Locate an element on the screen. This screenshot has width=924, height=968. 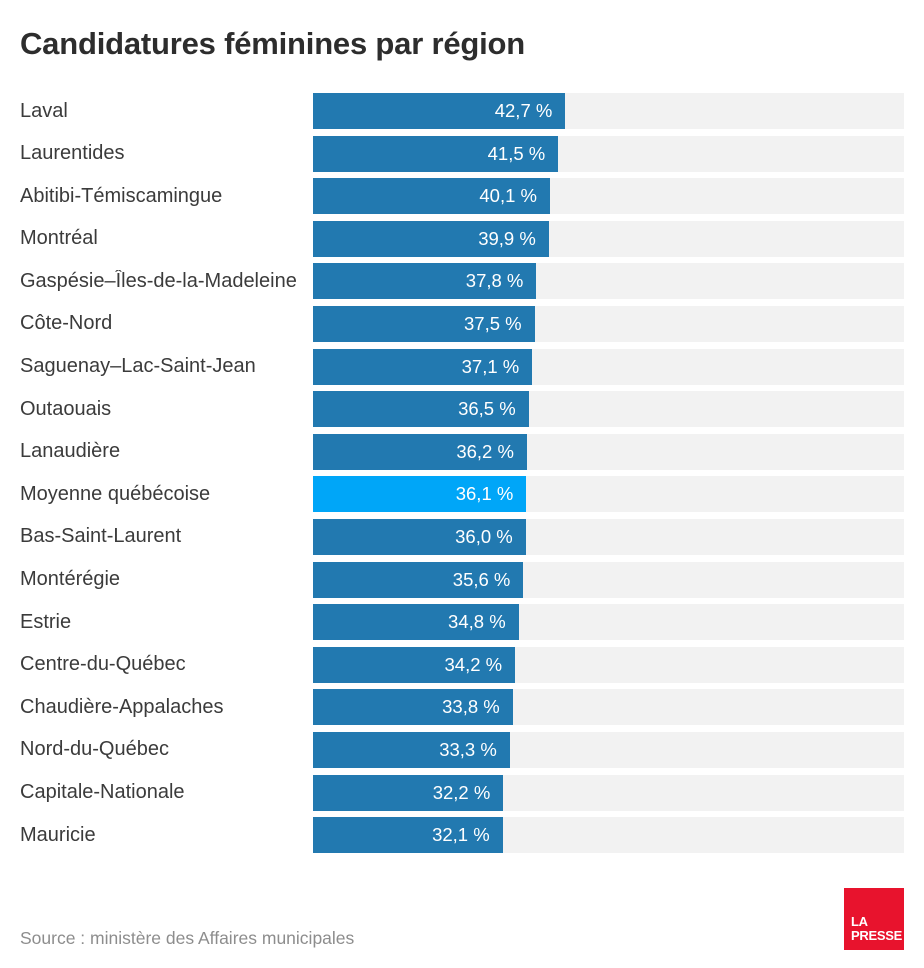
bar-value: 41,5 % is located at coordinates (516, 153).